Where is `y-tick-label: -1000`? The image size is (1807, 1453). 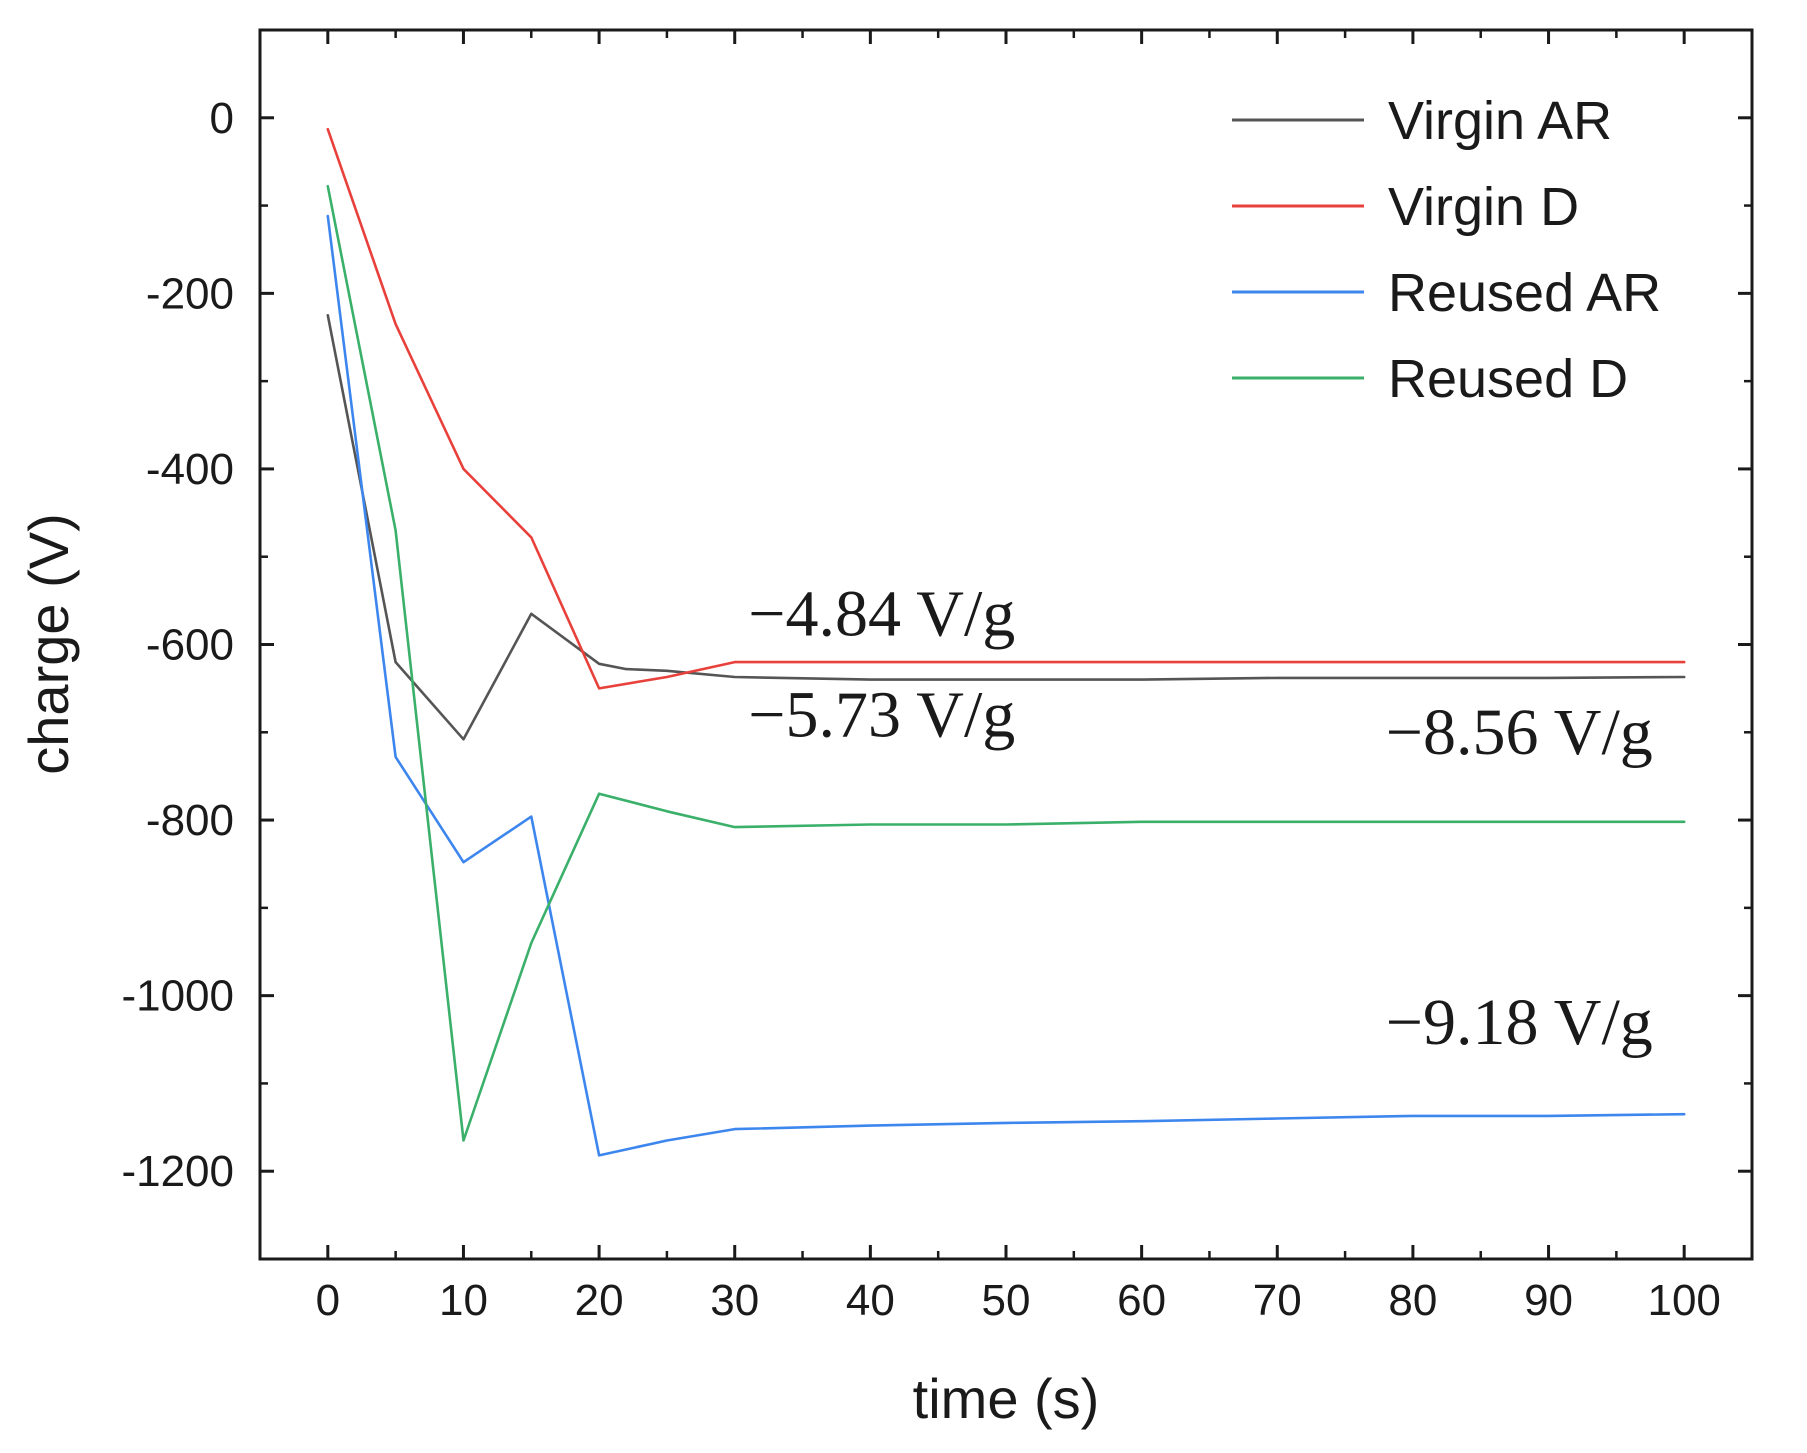
y-tick-label: -1000 is located at coordinates (177, 996).